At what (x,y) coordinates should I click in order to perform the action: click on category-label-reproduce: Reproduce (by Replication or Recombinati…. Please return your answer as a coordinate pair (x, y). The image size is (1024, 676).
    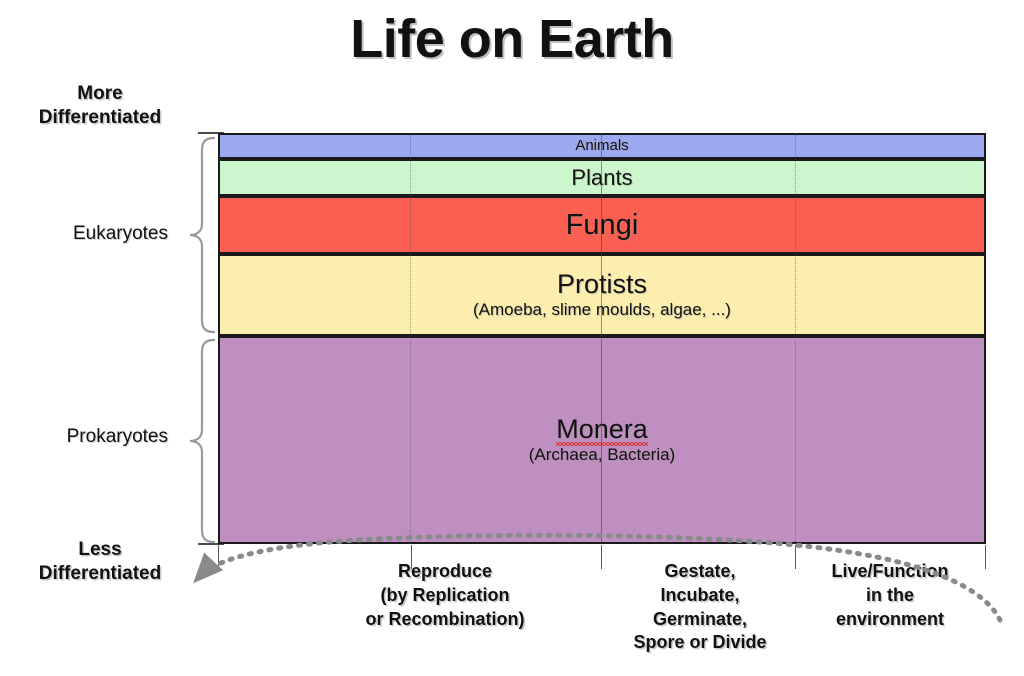
    Looking at the image, I should click on (445, 595).